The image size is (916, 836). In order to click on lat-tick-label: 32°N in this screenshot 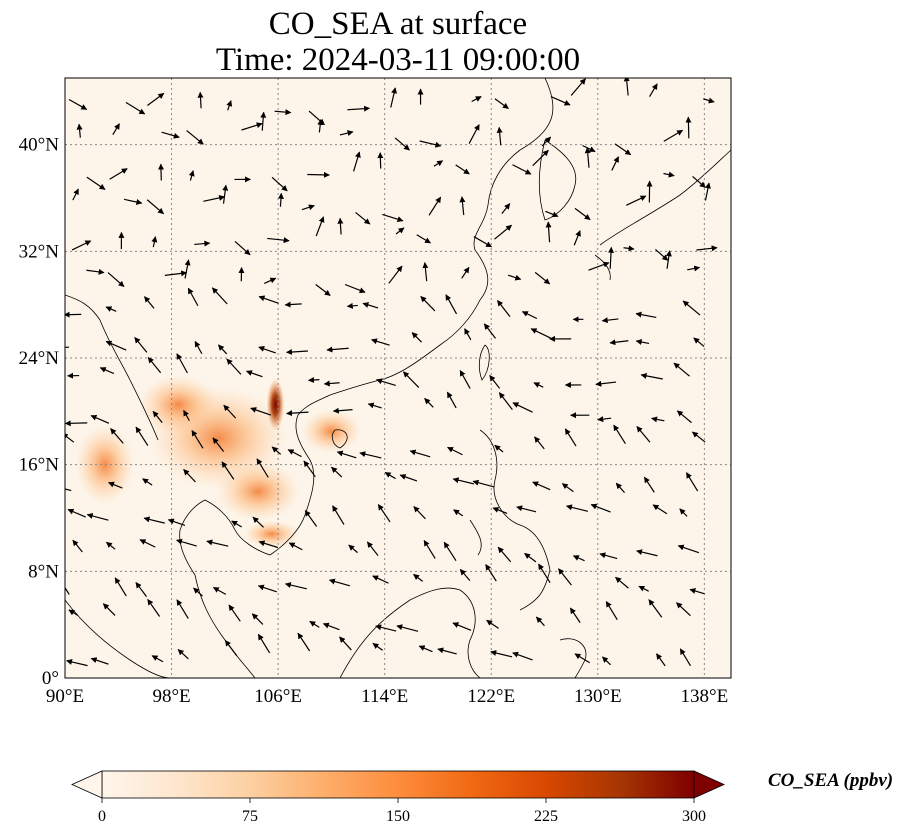, I will do `click(39, 251)`.